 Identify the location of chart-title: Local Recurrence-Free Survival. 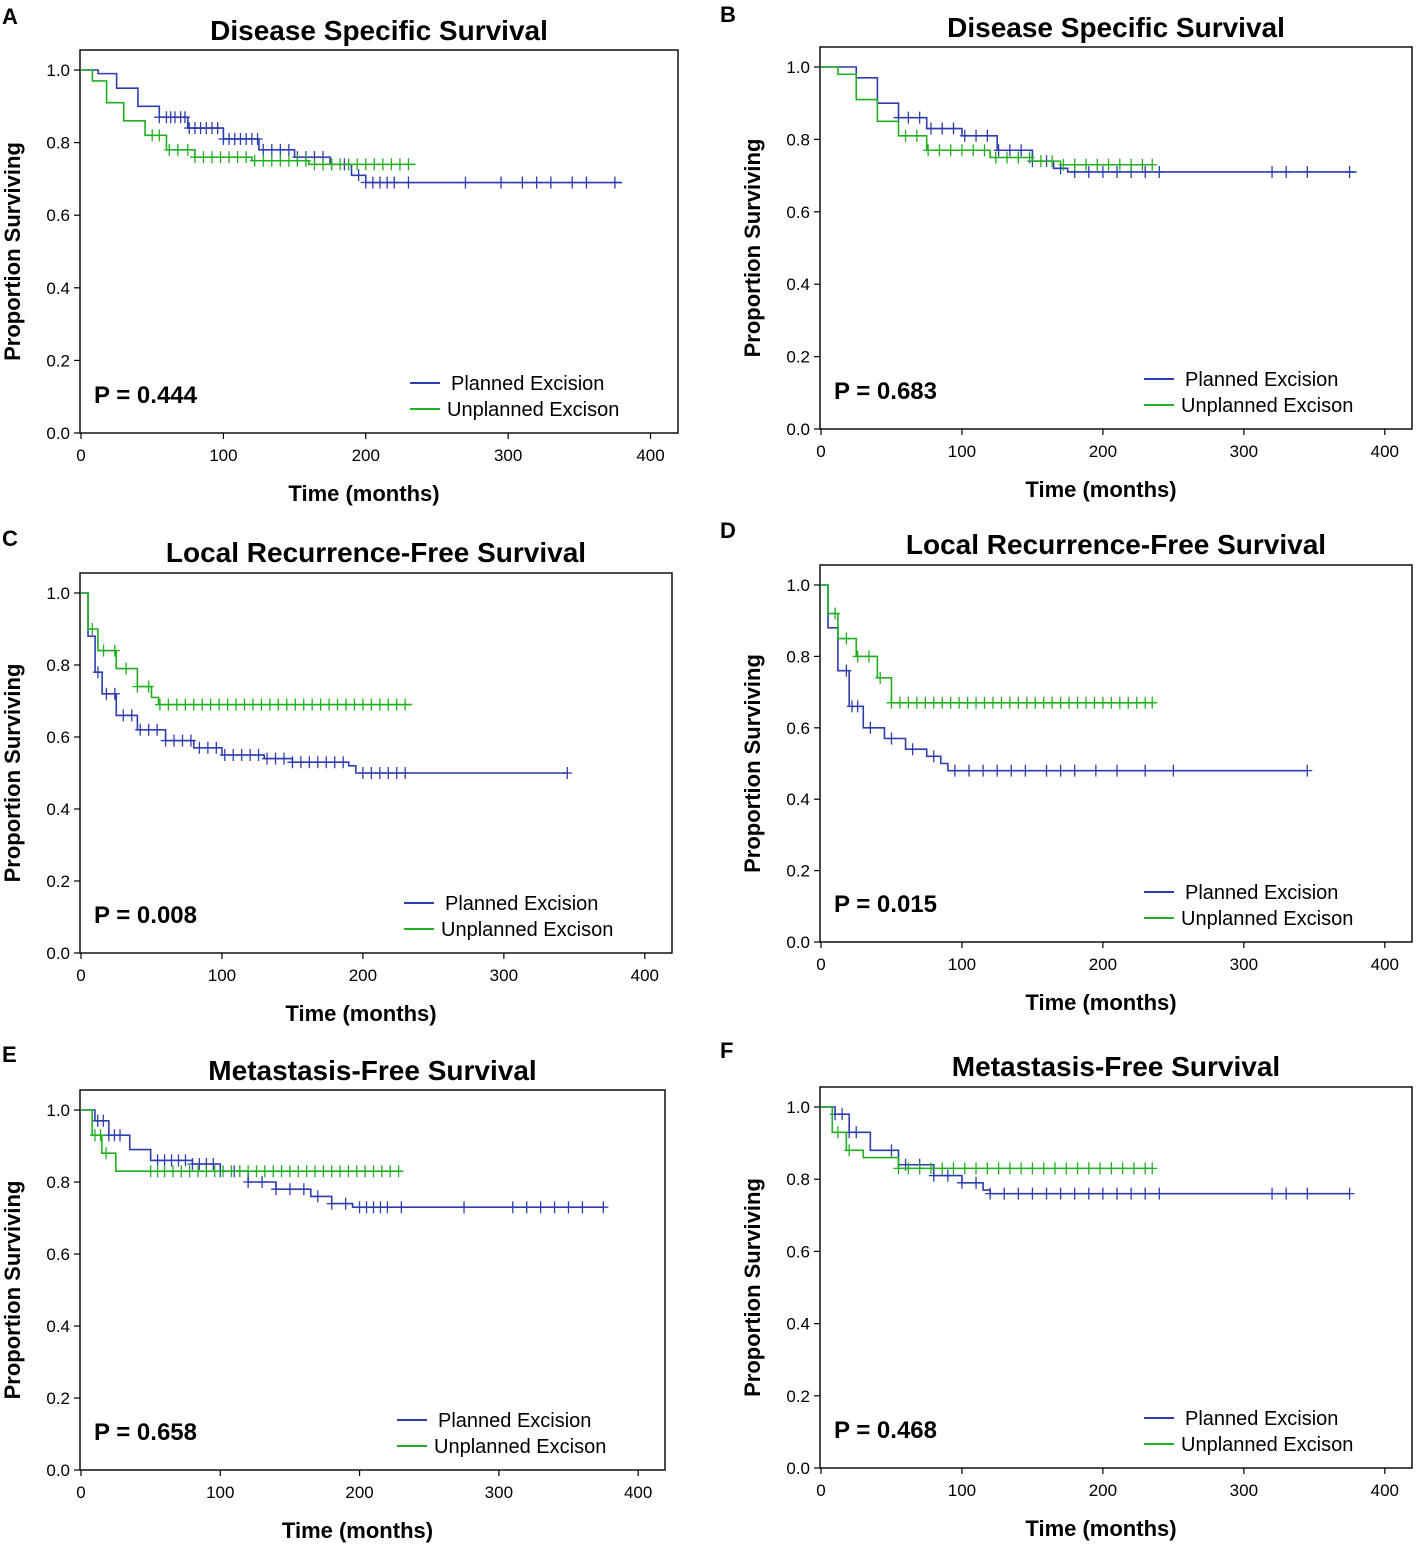
(376, 552).